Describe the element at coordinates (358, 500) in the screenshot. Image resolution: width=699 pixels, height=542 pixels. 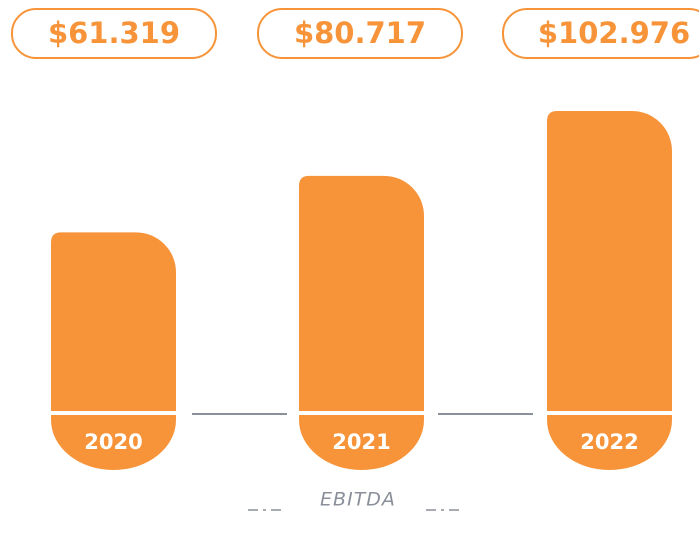
I see `x-axis-label: EBITDA` at that location.